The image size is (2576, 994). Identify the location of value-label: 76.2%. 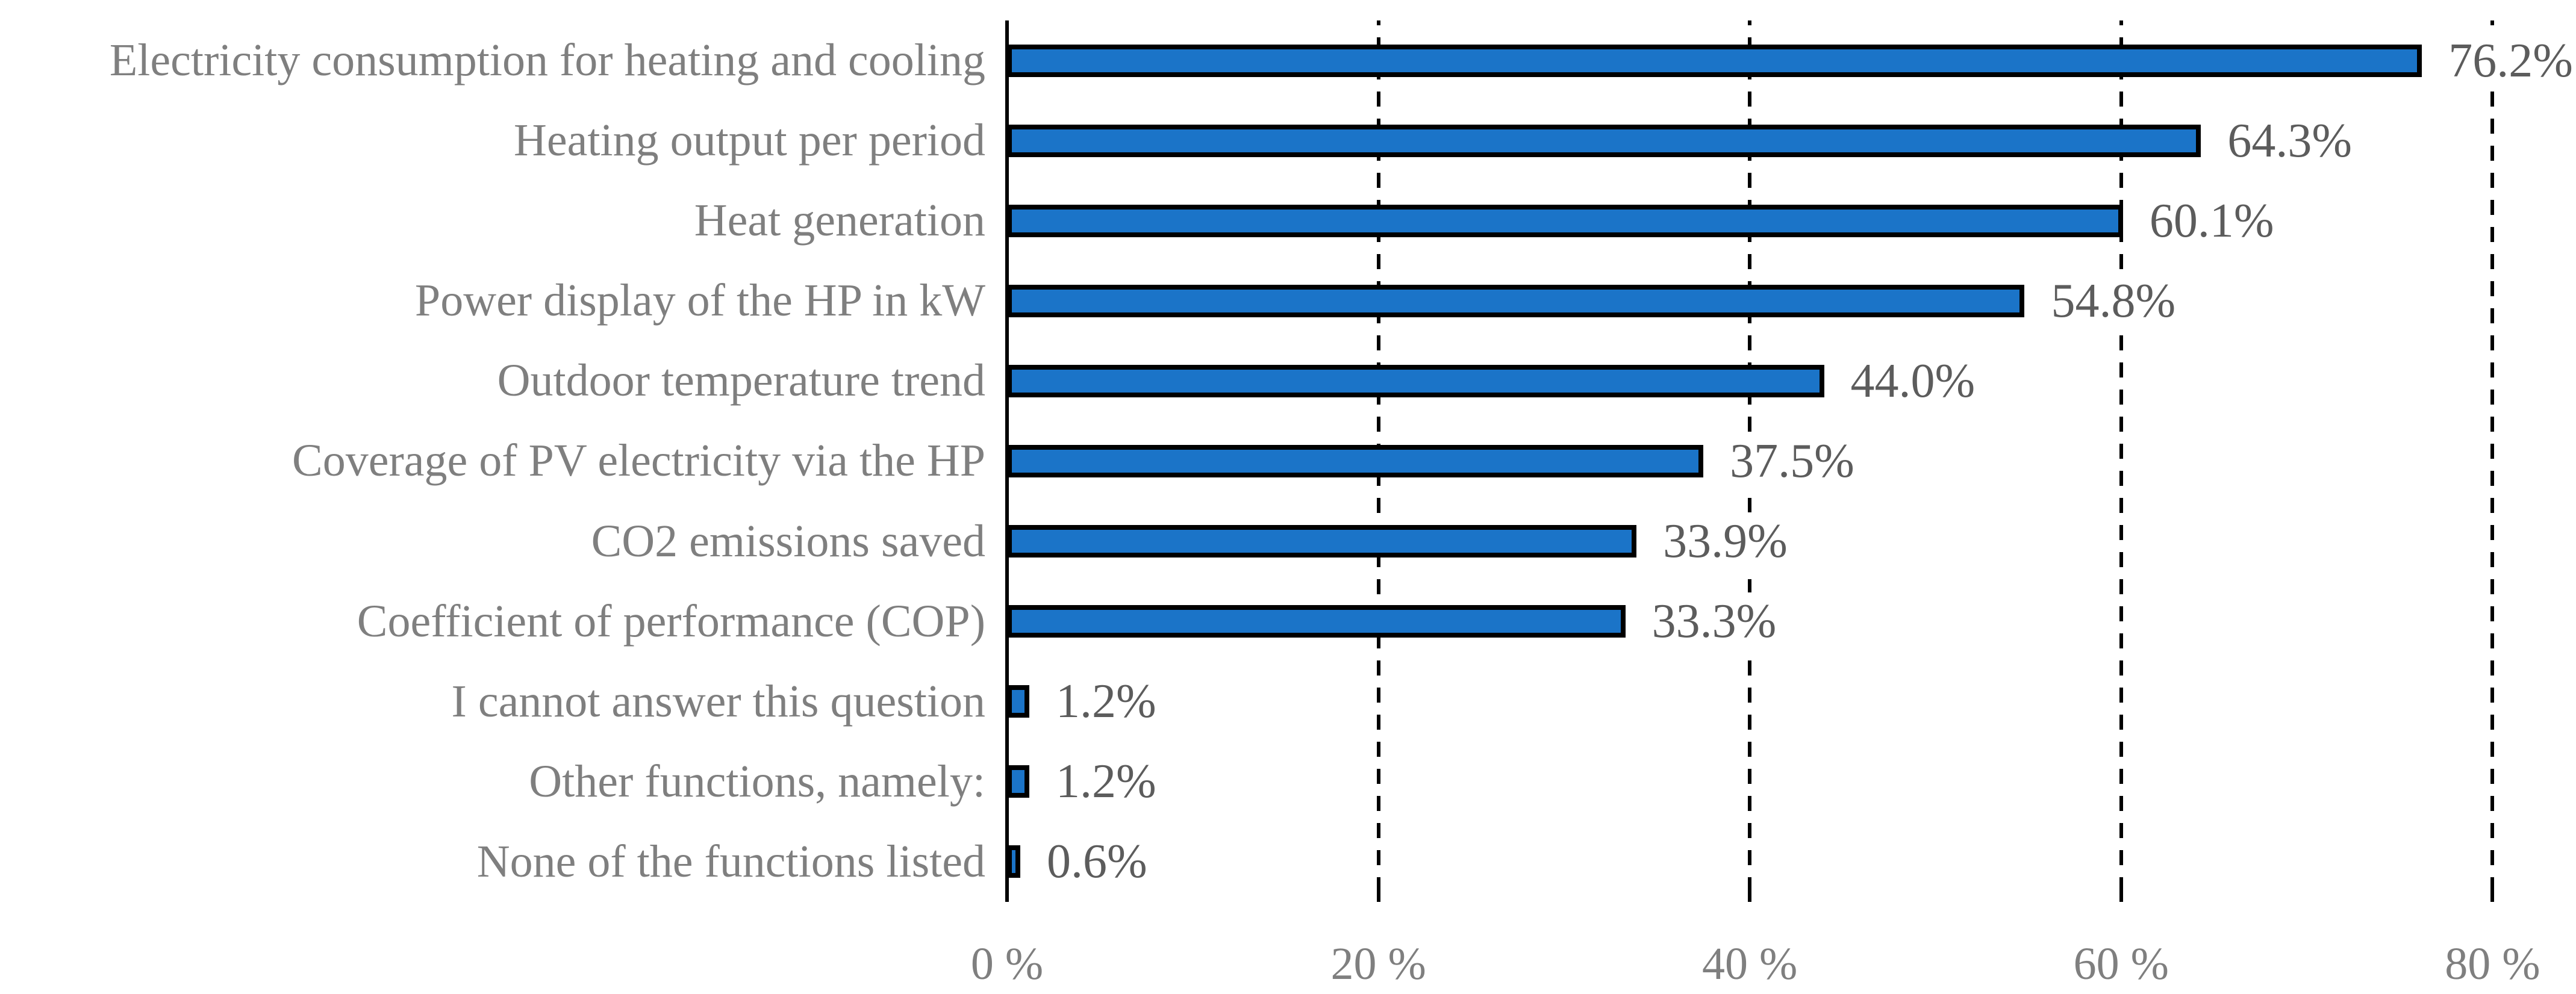
(2510, 60).